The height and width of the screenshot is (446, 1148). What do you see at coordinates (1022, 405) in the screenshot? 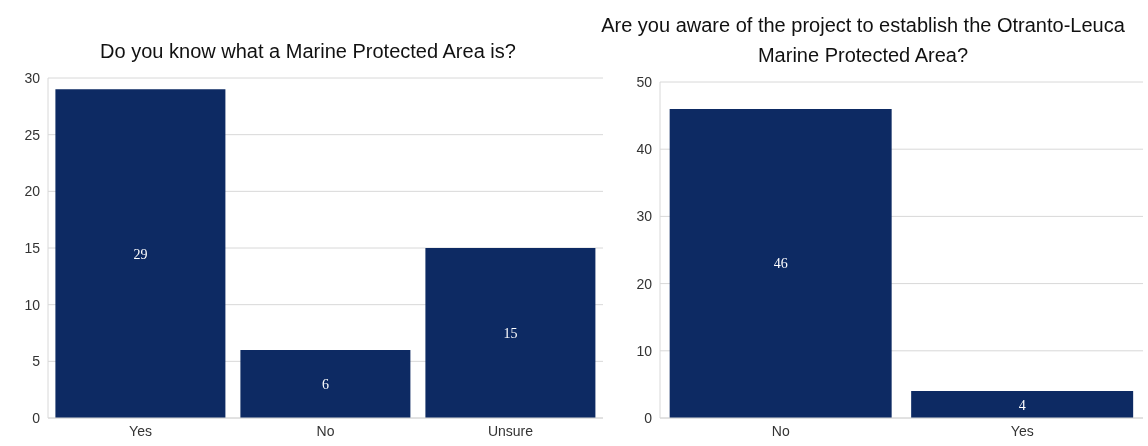
I see `data-label: 4` at bounding box center [1022, 405].